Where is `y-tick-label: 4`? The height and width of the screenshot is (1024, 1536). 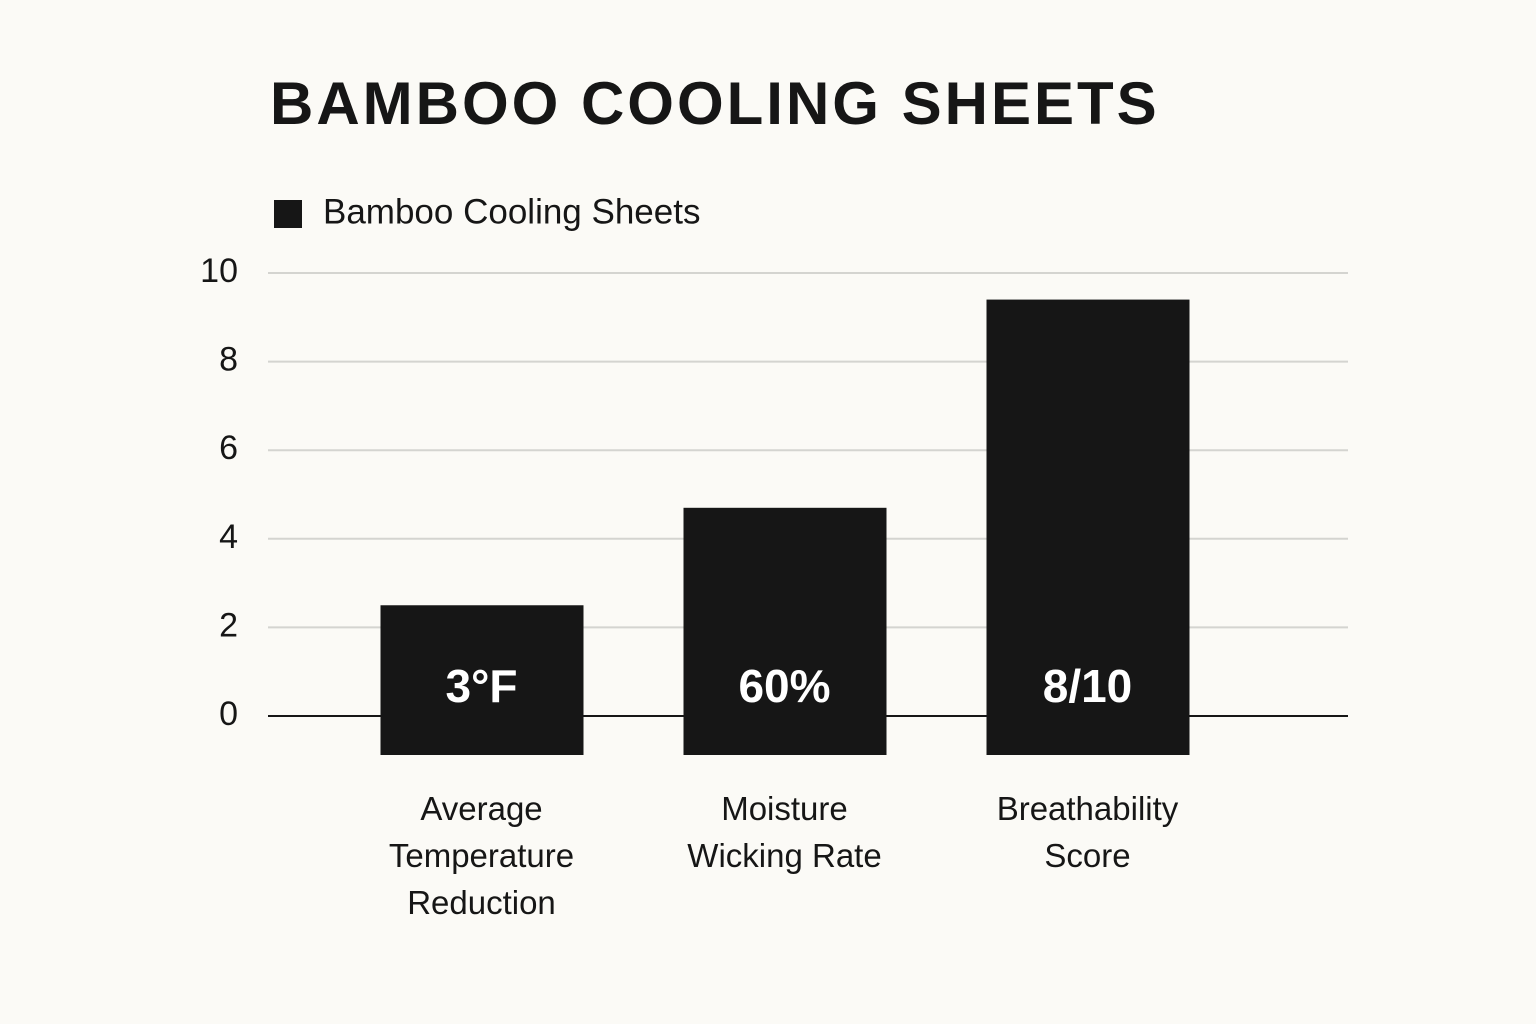
y-tick-label: 4 is located at coordinates (228, 537).